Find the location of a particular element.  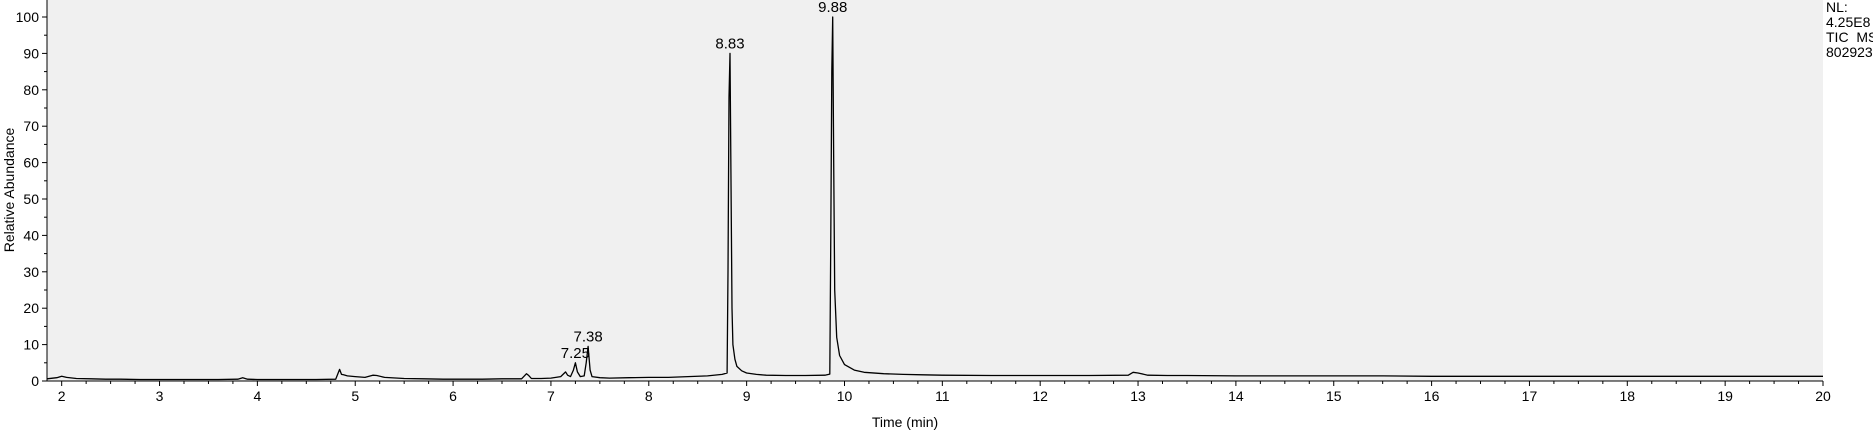

peak-label: 8.83 is located at coordinates (729, 43).